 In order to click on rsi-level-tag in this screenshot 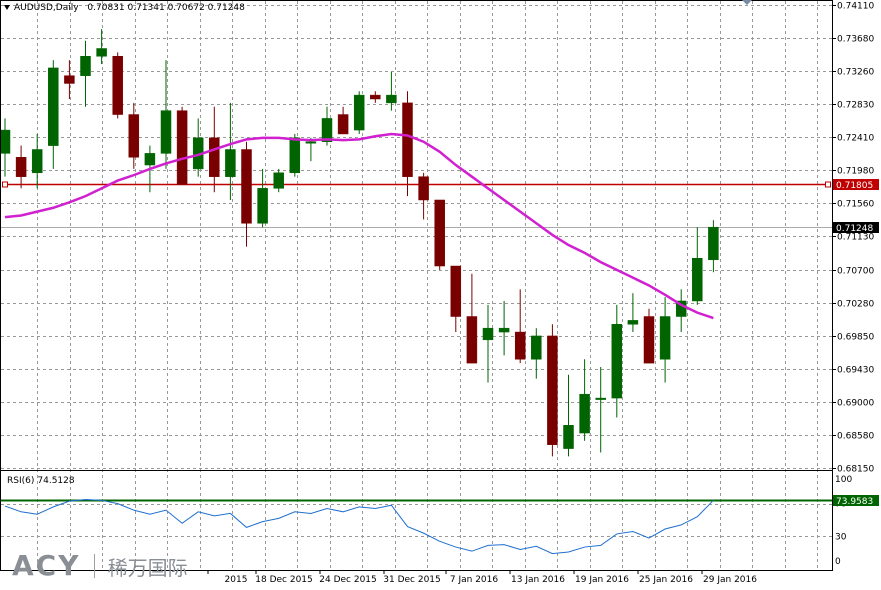, I will do `click(856, 500)`.